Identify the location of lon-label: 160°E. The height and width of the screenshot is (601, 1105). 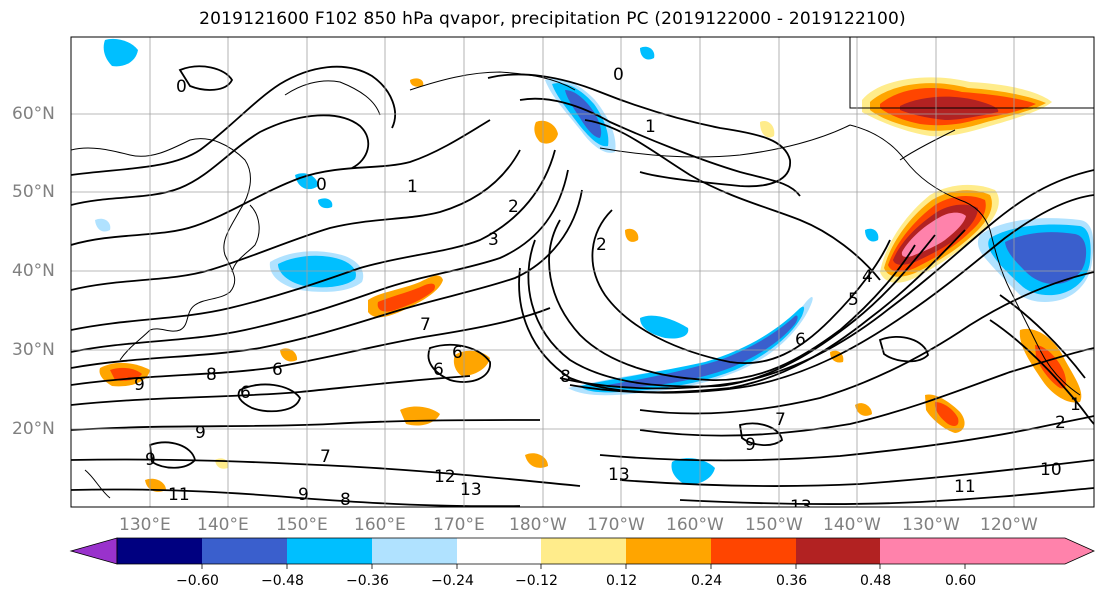
(380, 525).